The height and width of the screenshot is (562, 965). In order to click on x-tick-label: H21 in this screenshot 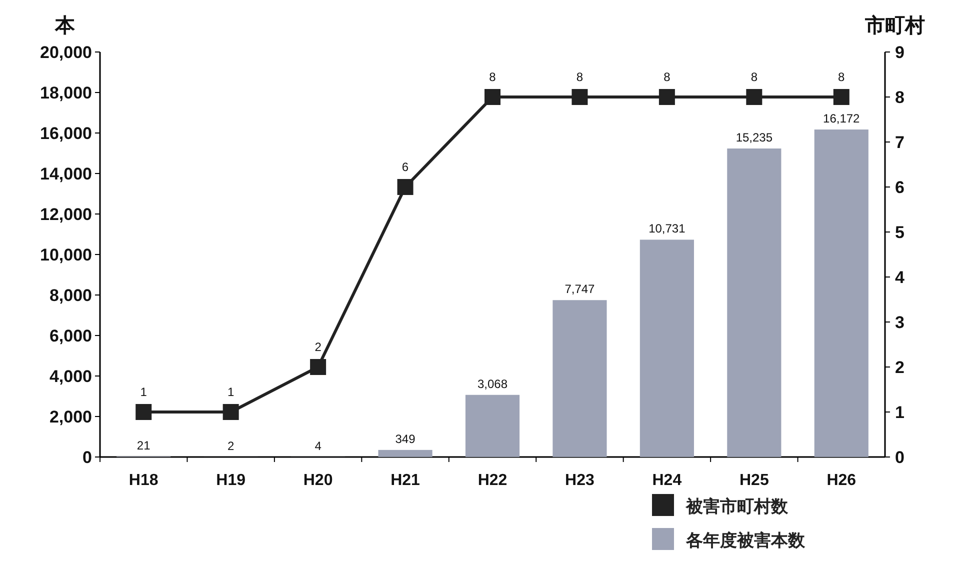, I will do `click(405, 480)`.